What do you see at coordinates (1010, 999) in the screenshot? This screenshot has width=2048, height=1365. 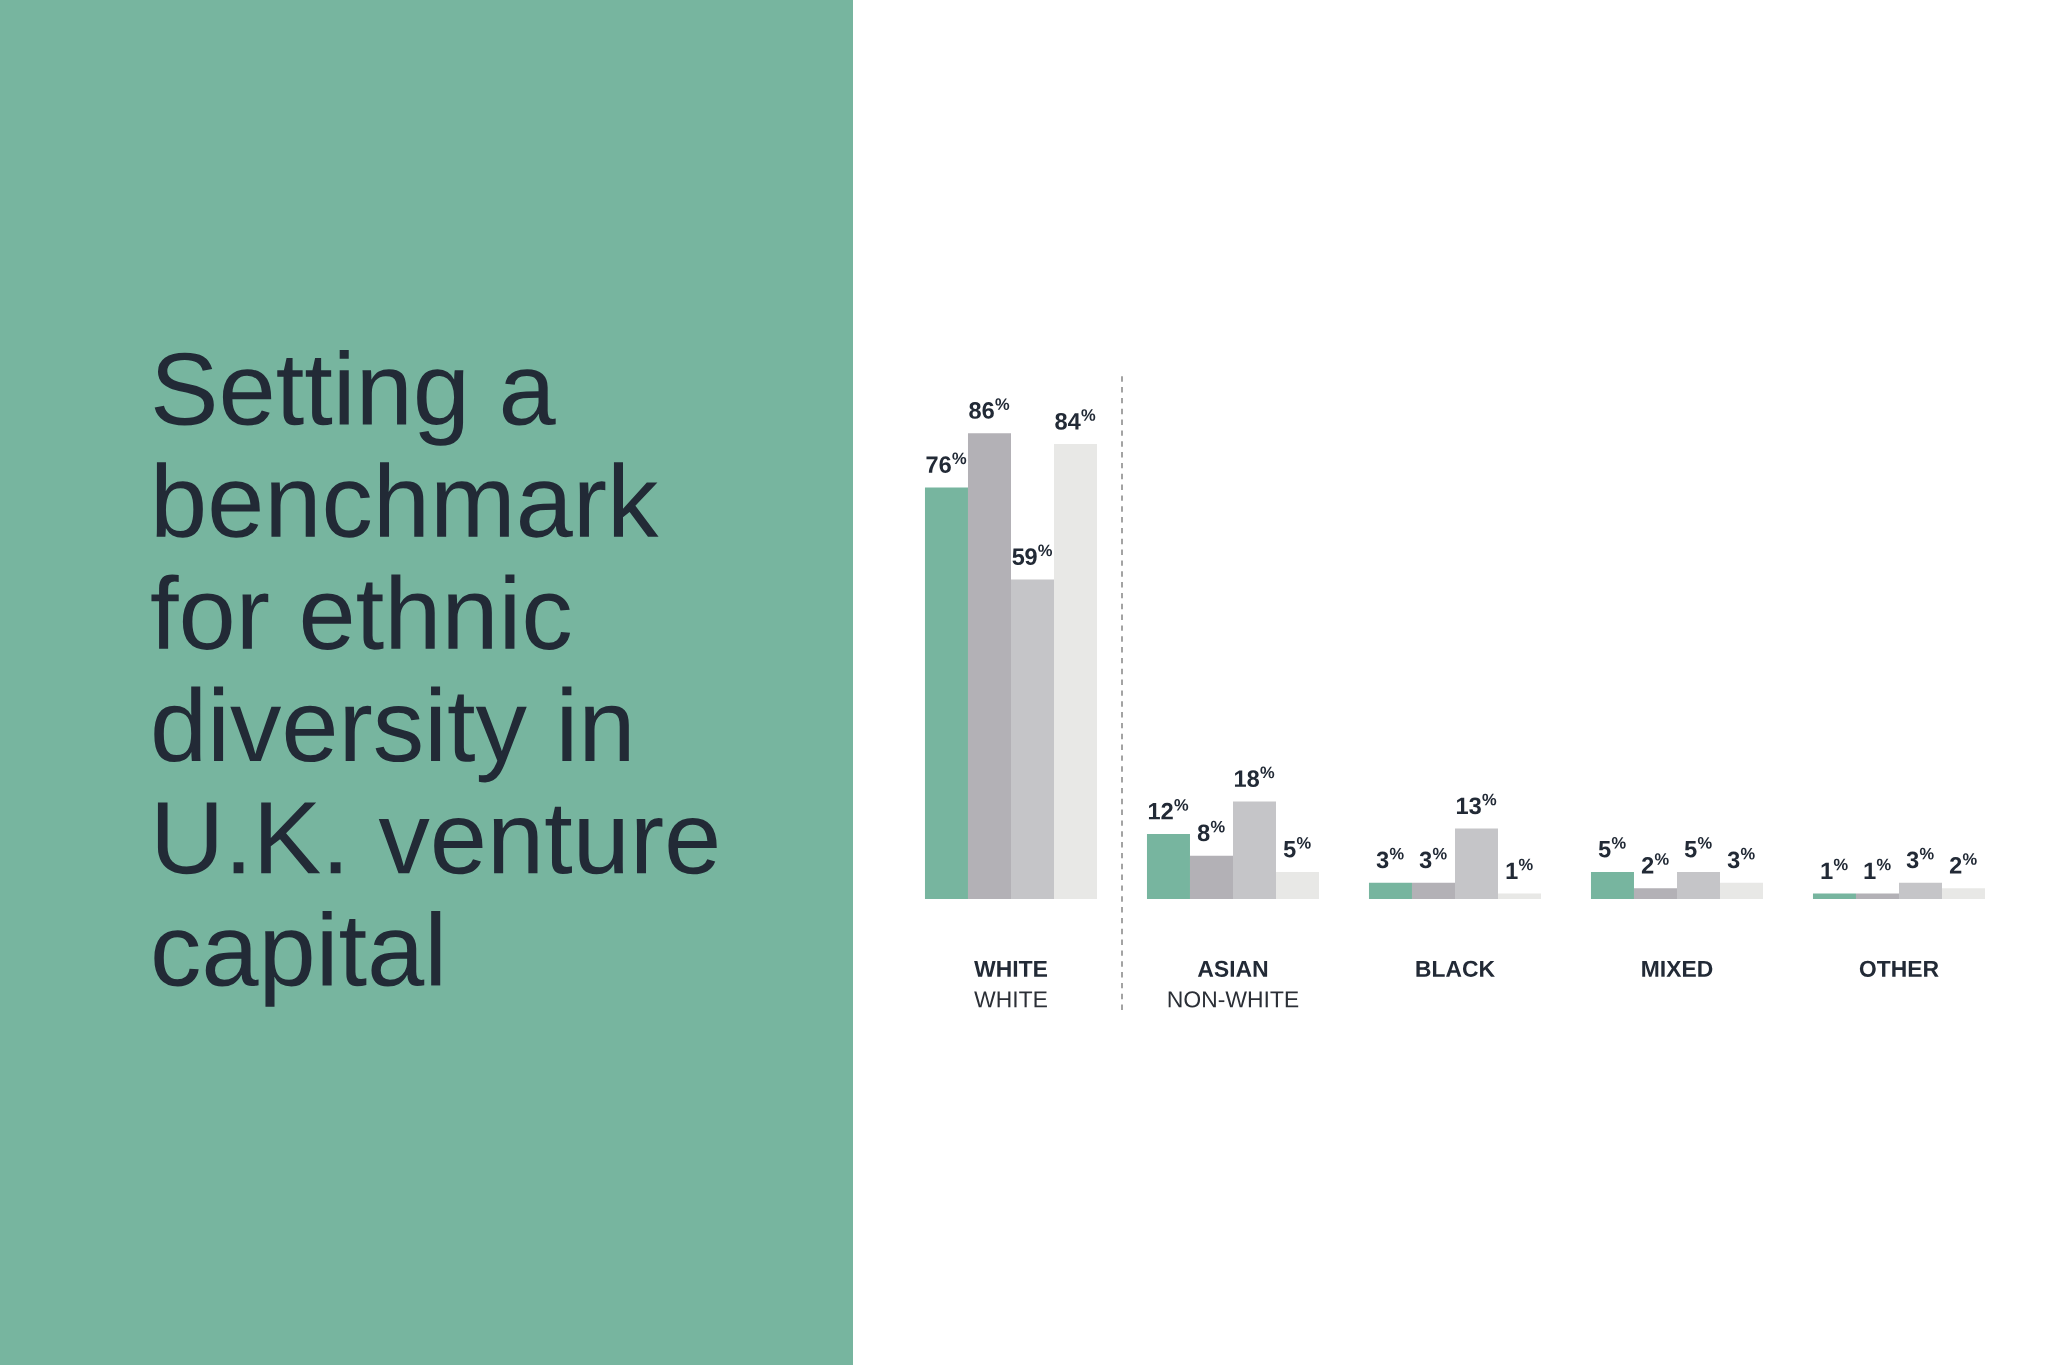 I see `text: WHITE` at bounding box center [1010, 999].